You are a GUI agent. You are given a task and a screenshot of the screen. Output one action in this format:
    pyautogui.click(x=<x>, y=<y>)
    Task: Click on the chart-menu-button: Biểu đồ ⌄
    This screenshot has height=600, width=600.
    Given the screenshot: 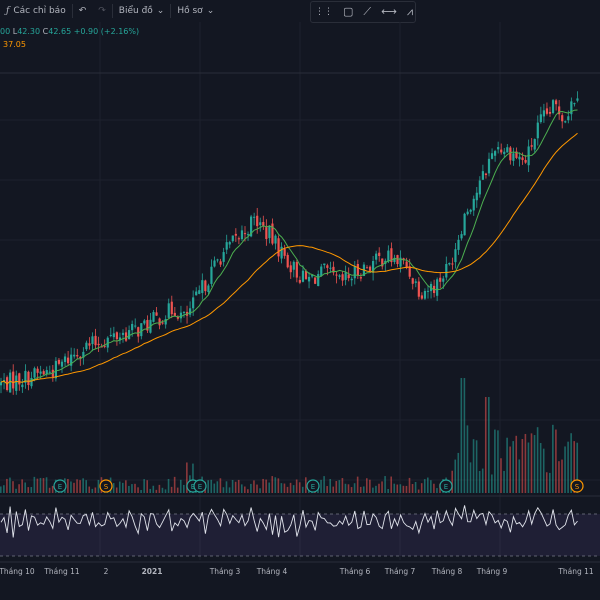 What is the action you would take?
    pyautogui.click(x=142, y=11)
    